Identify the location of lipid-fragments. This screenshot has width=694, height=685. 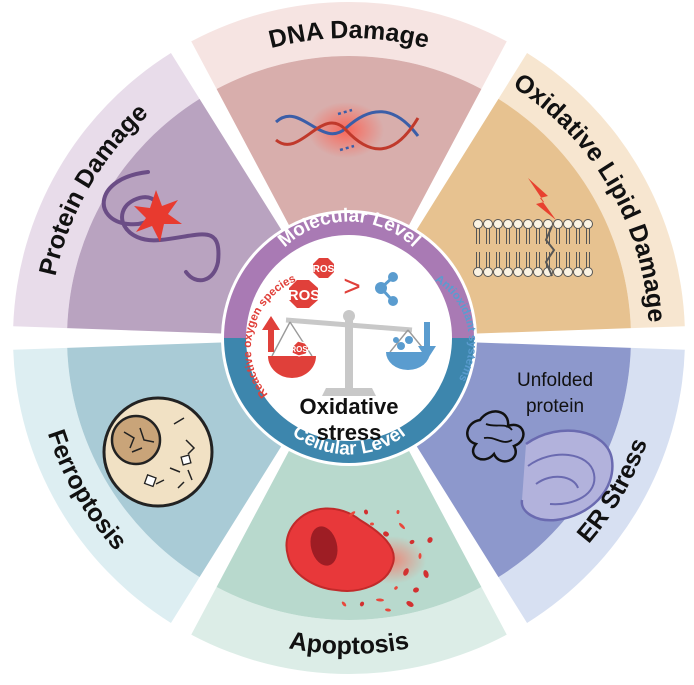
(175, 453).